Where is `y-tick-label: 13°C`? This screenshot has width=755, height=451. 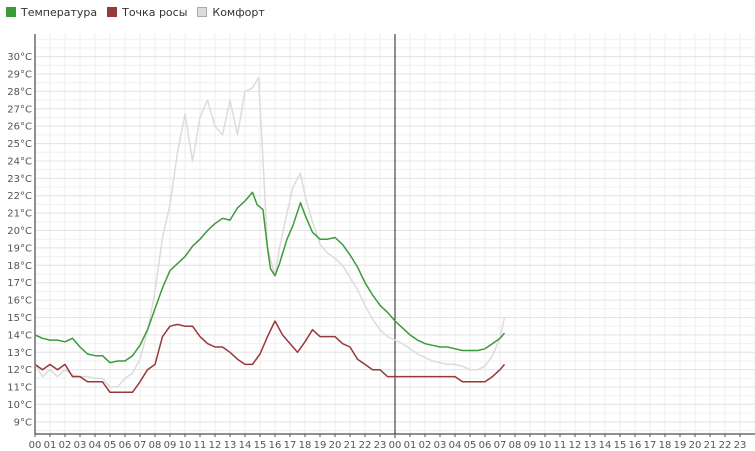
y-tick-label: 13°C is located at coordinates (19, 353).